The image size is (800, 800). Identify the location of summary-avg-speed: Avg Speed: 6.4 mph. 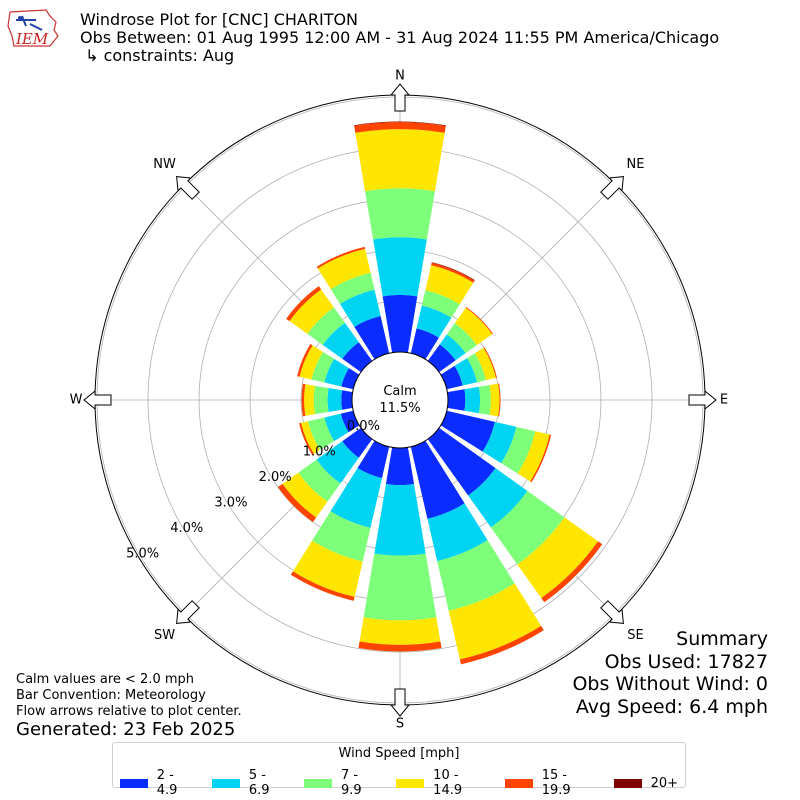
(671, 706).